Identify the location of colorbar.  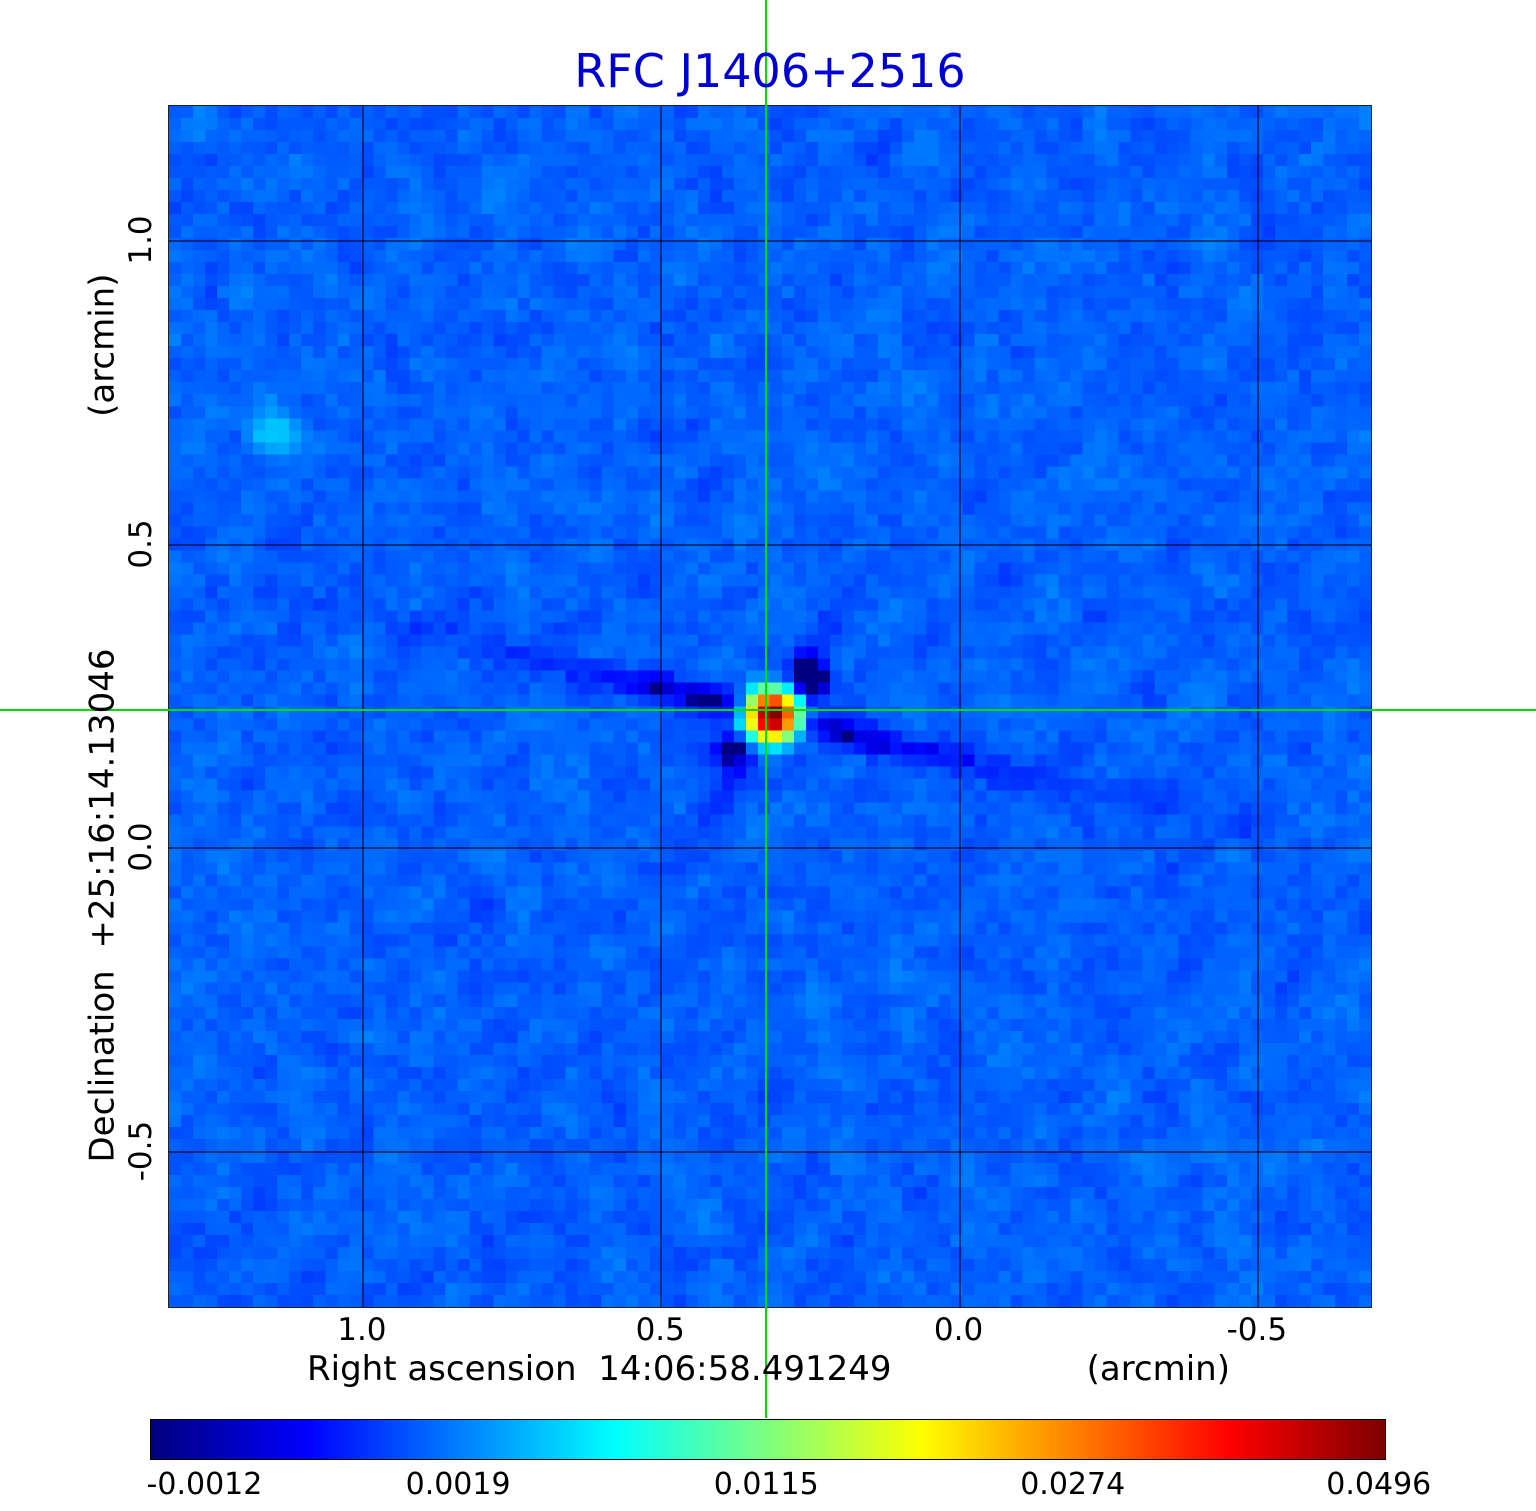
(768, 1439).